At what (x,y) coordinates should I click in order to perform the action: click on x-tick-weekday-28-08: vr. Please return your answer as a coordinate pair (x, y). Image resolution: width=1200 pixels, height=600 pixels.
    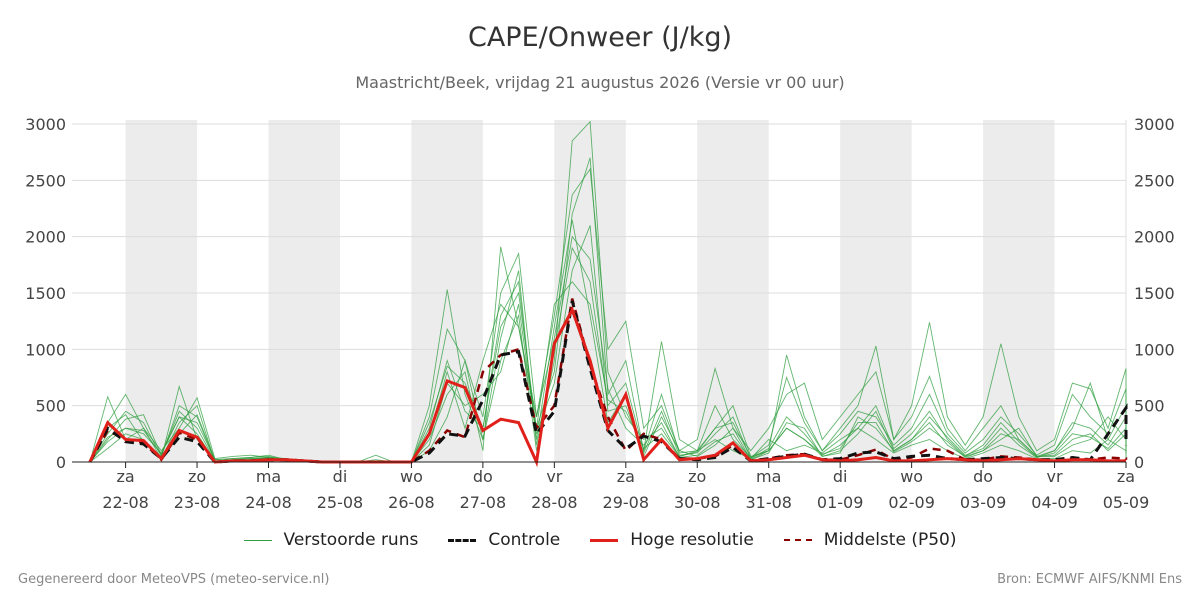
    Looking at the image, I should click on (554, 476).